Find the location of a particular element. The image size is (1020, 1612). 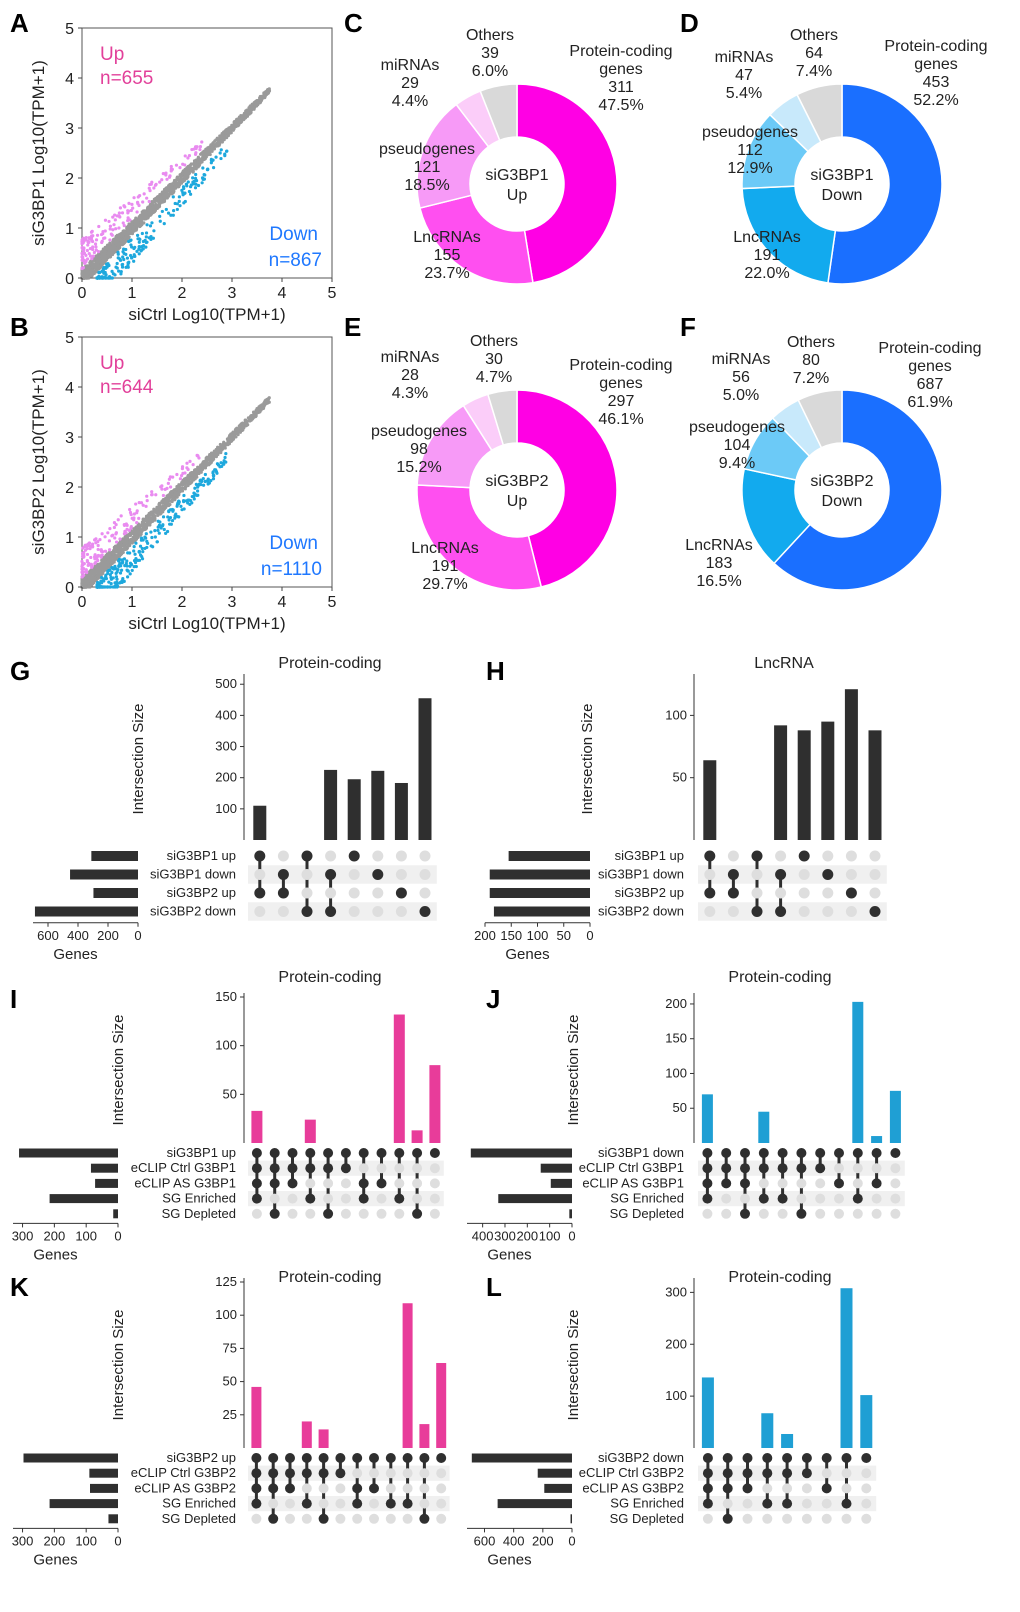

scatter-points is located at coordinates (175, 492).